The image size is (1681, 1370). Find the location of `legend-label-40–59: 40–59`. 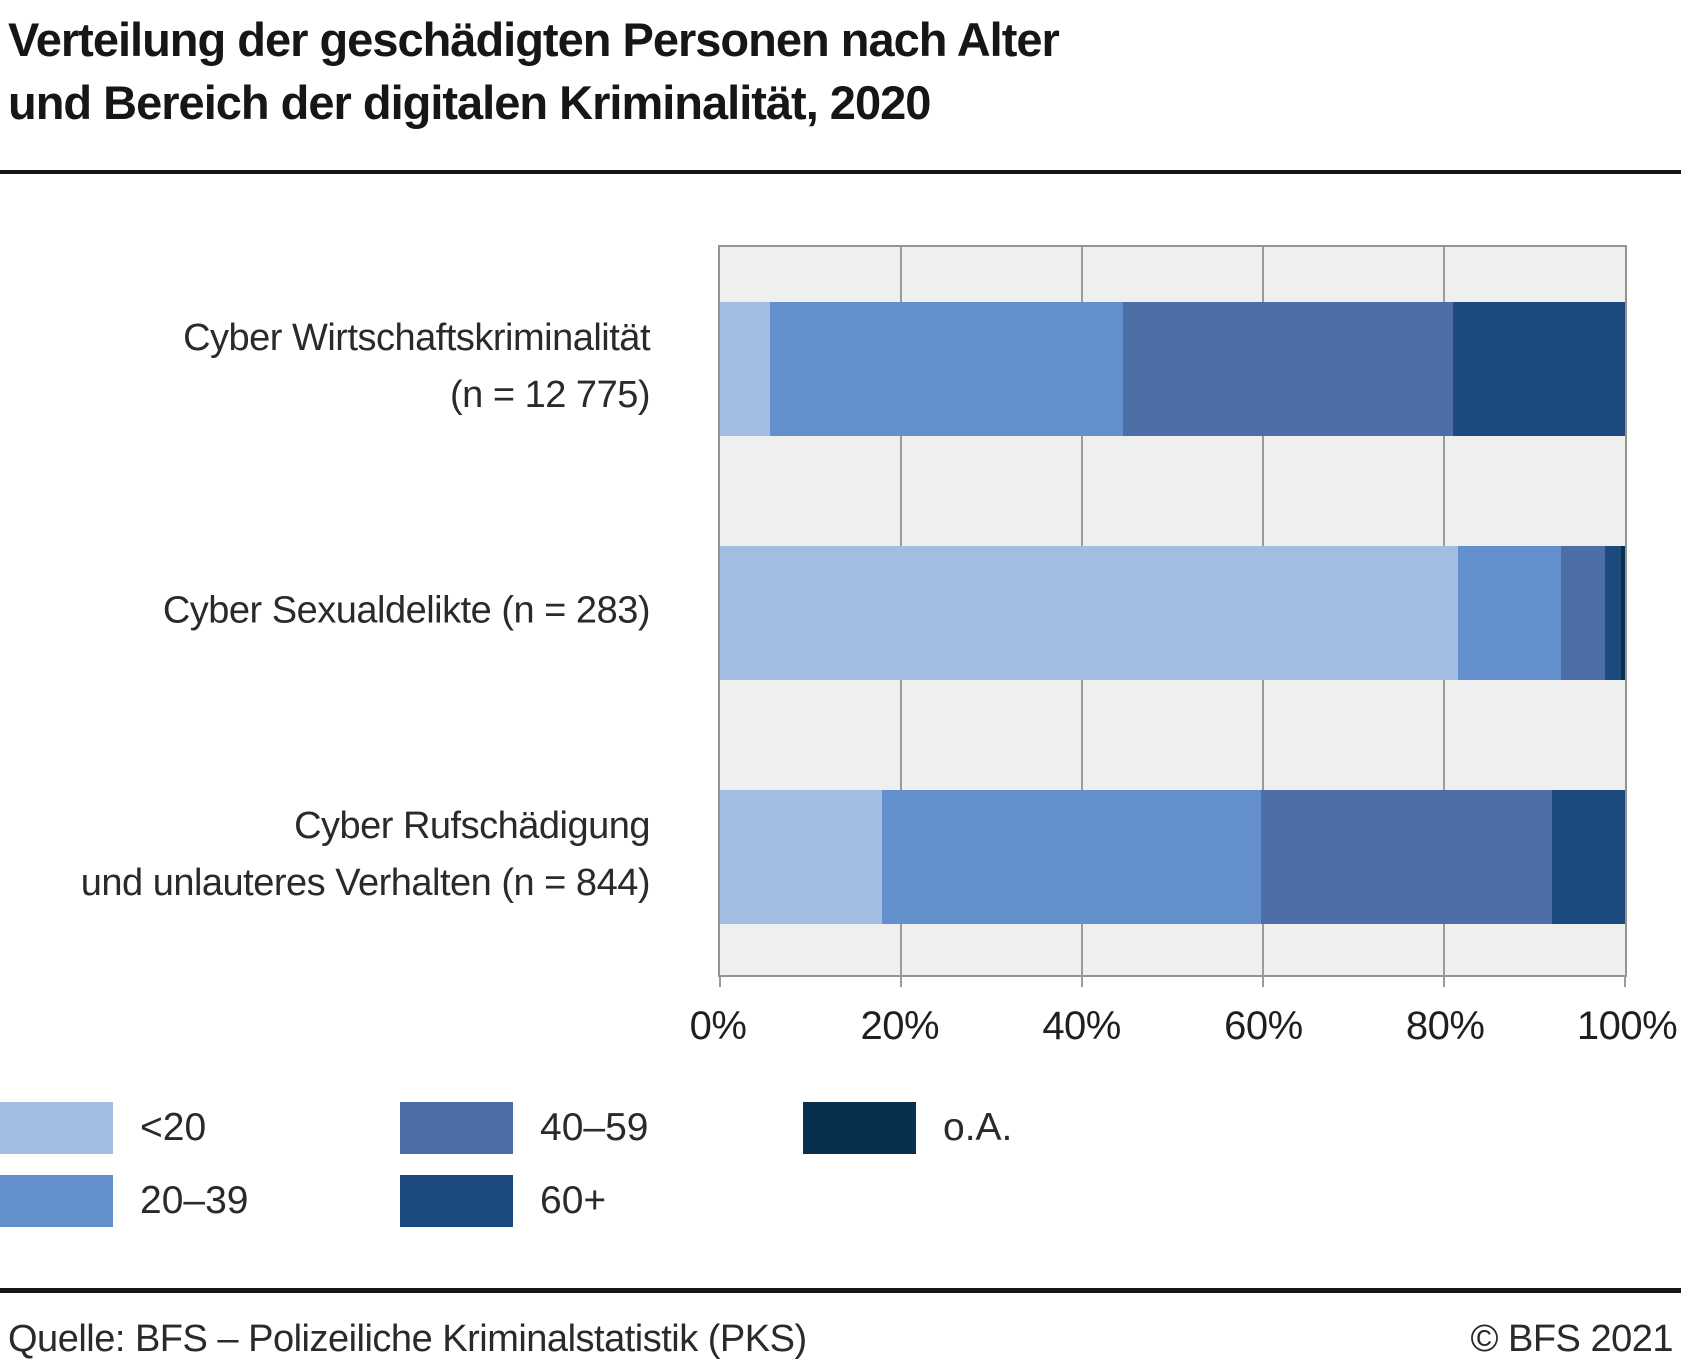

legend-label-40–59: 40–59 is located at coordinates (594, 1127).